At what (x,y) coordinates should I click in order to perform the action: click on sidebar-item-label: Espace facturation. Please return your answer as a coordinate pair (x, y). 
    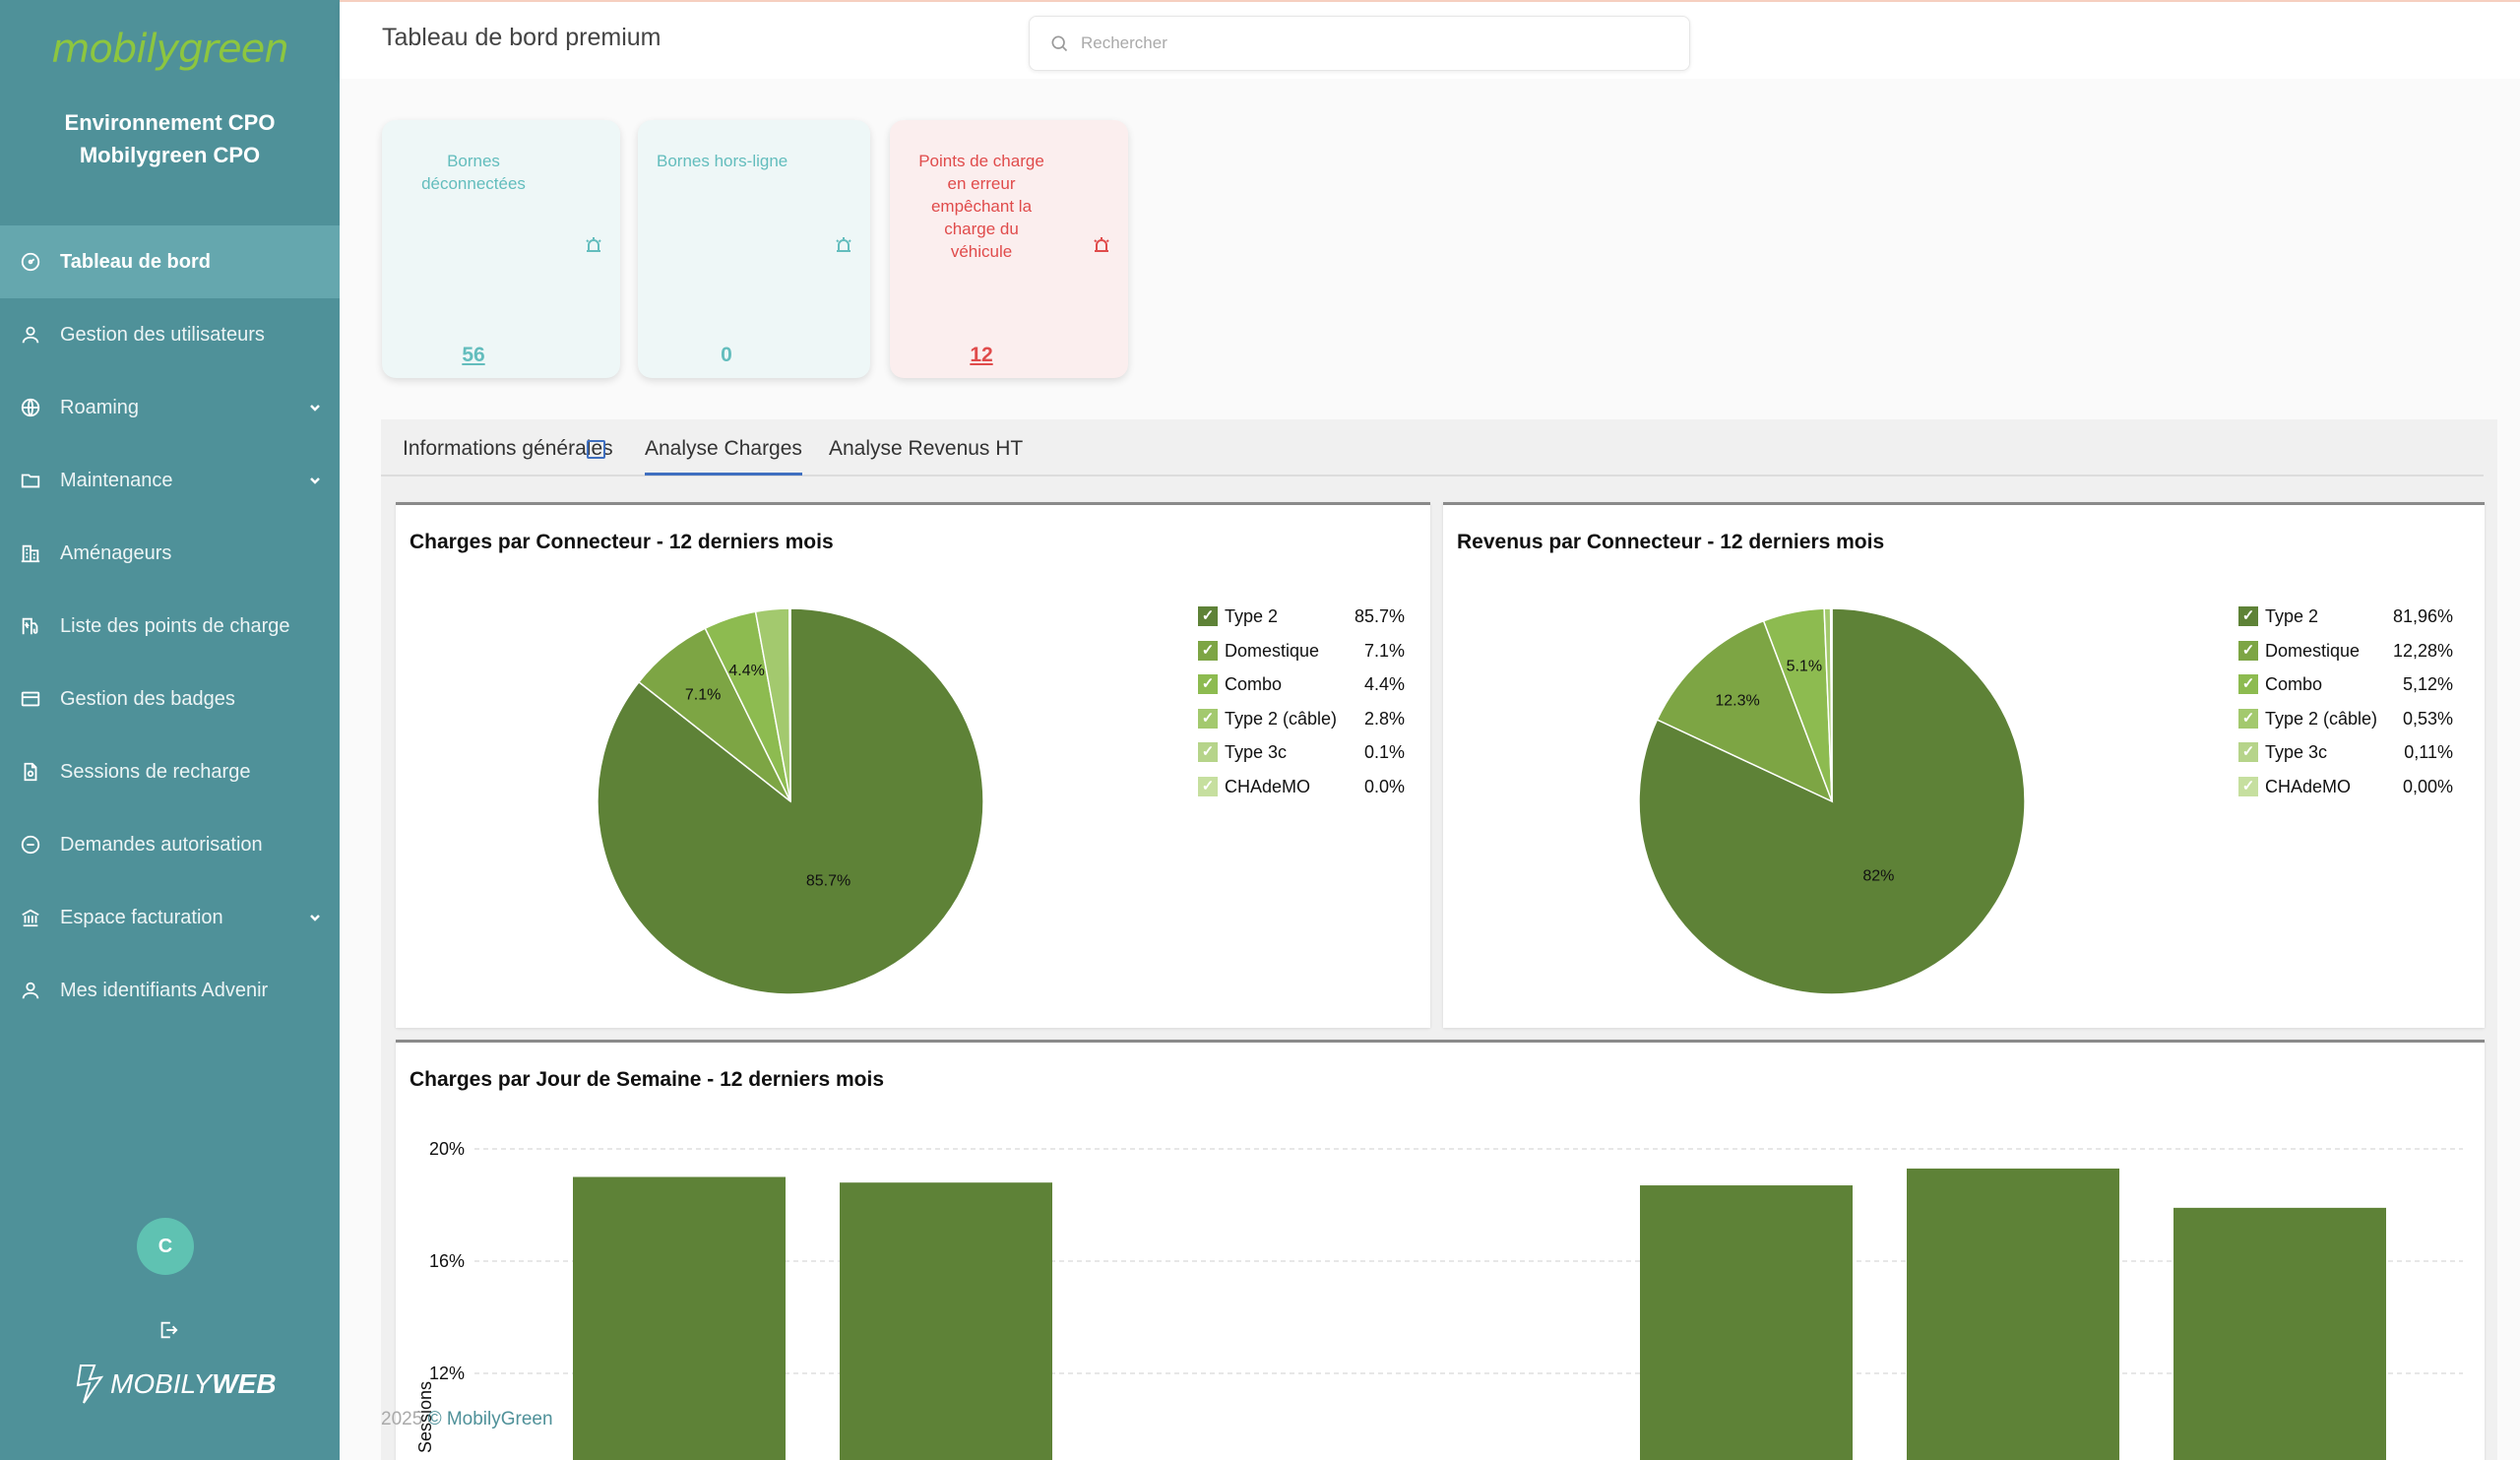
    Looking at the image, I should click on (141, 917).